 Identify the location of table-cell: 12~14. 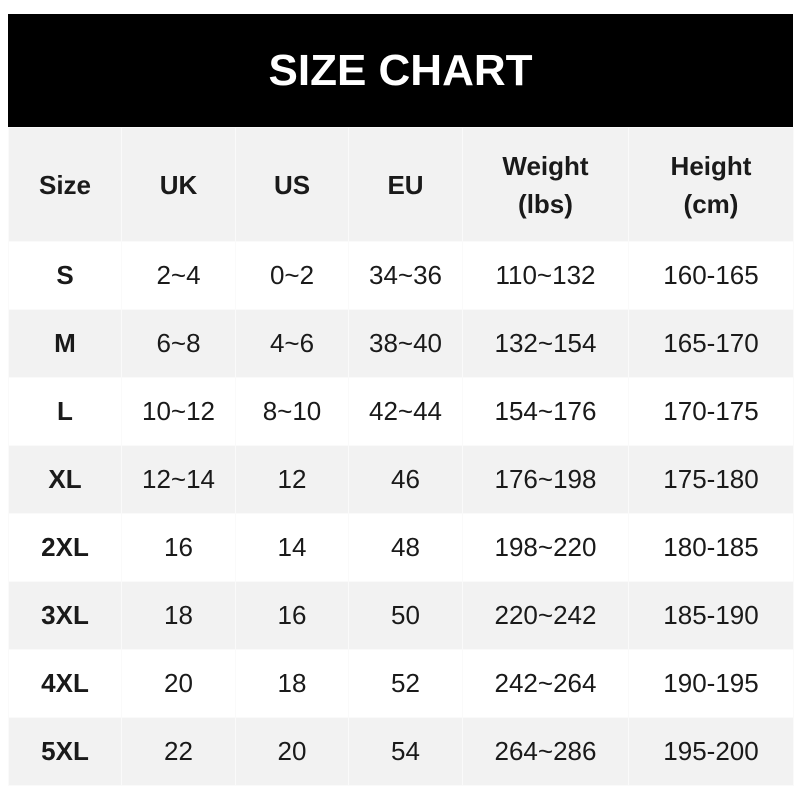
(178, 479).